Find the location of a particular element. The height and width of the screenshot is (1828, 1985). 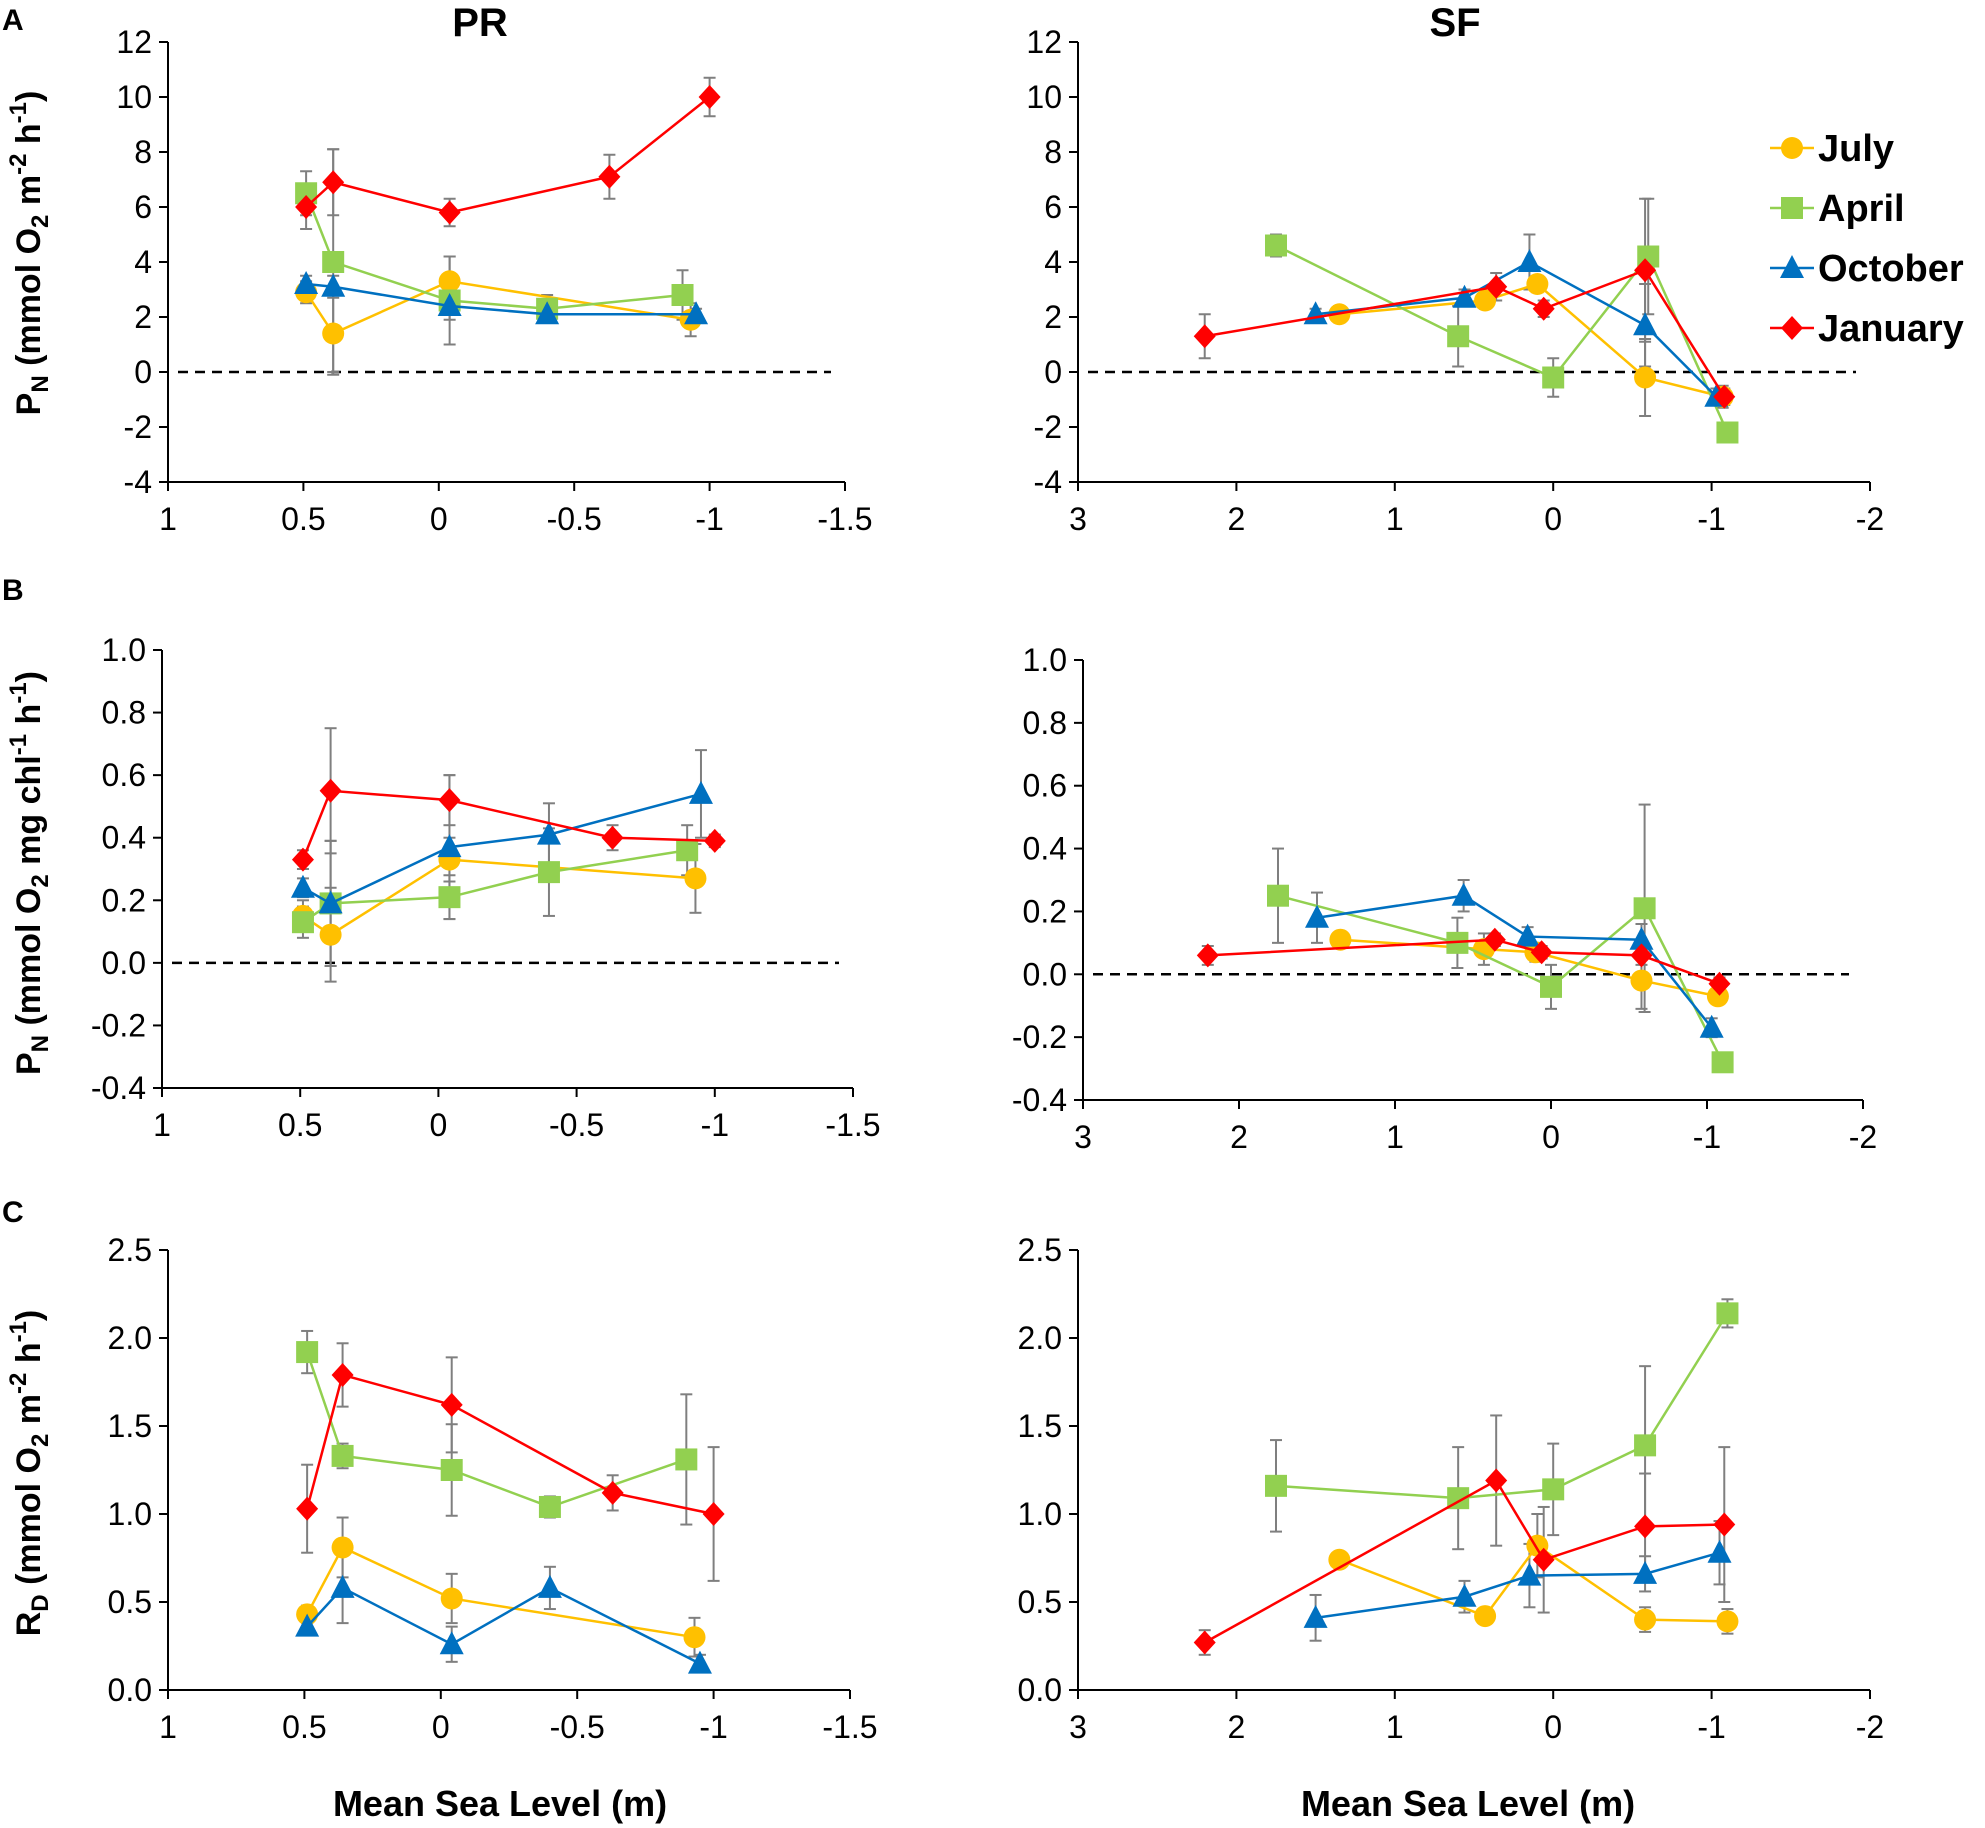

panel-label-b: B is located at coordinates (13, 590).